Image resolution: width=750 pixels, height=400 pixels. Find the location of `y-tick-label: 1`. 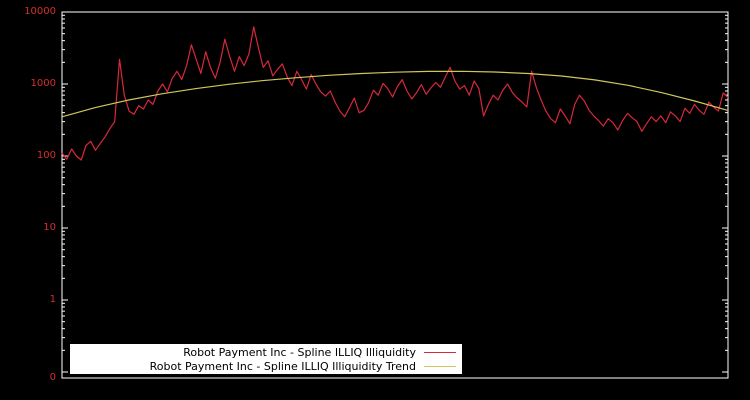

y-tick-label: 1 is located at coordinates (52, 299).